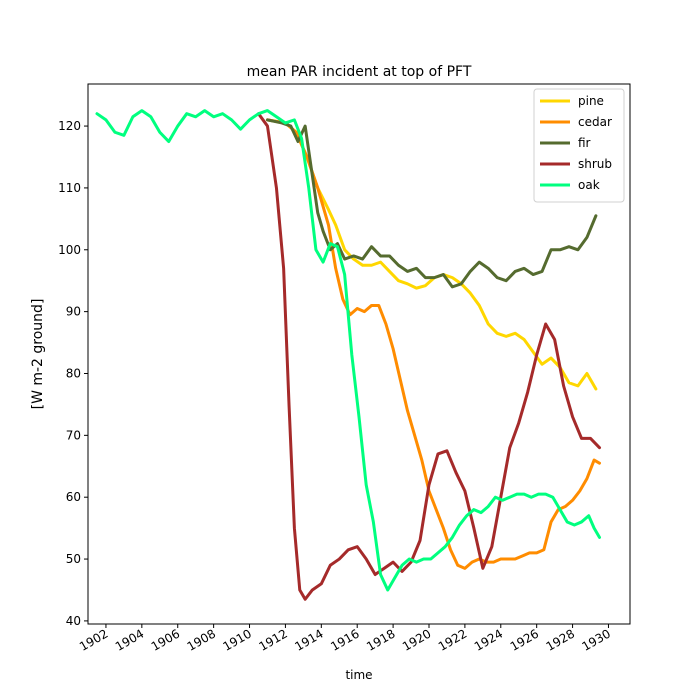  What do you see at coordinates (73, 621) in the screenshot?
I see `y-tick-label: 40` at bounding box center [73, 621].